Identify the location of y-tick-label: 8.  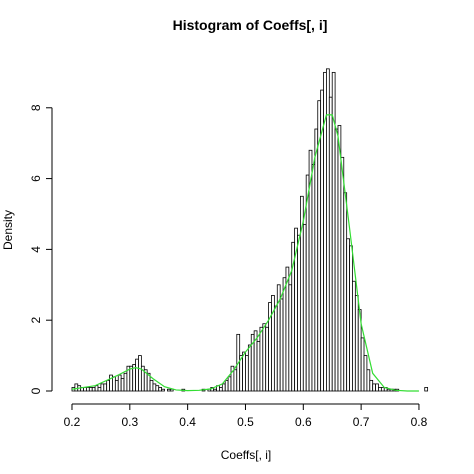
(36, 107).